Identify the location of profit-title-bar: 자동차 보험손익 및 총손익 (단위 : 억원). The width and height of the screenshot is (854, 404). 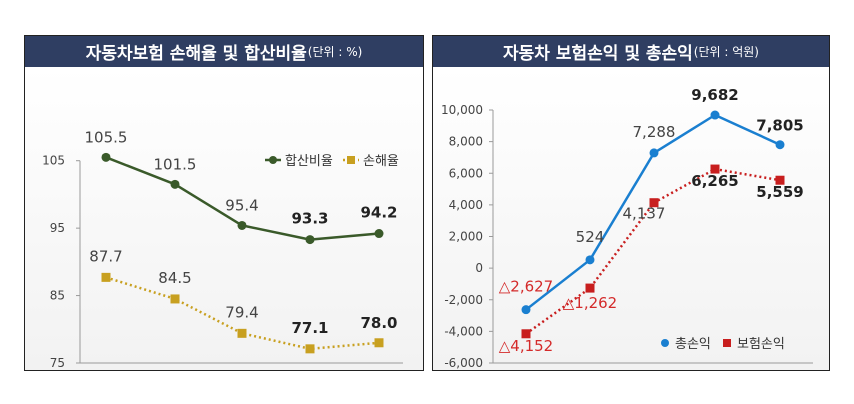
(631, 51).